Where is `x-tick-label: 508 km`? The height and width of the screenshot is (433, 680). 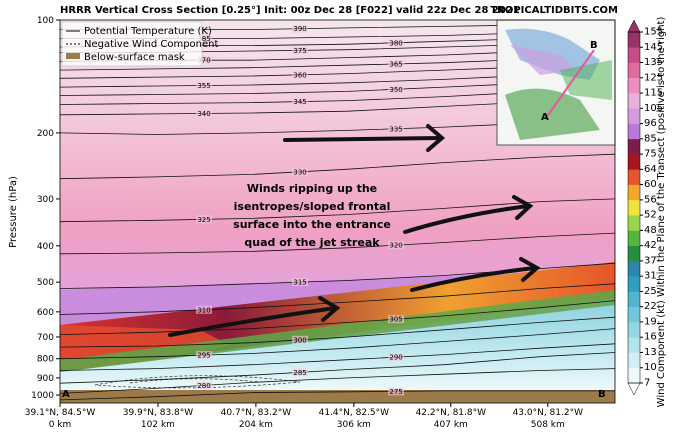 x-tick-label: 508 km is located at coordinates (548, 425).